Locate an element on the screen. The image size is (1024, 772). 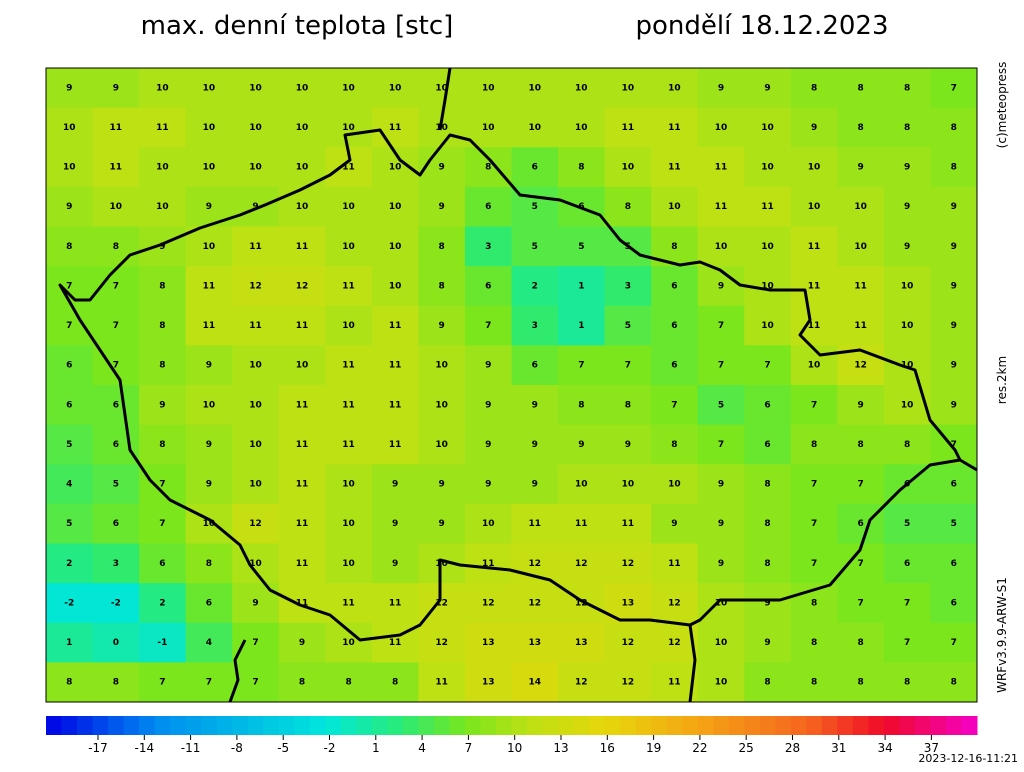
colorbar-tick-label: 37 is located at coordinates (931, 748).